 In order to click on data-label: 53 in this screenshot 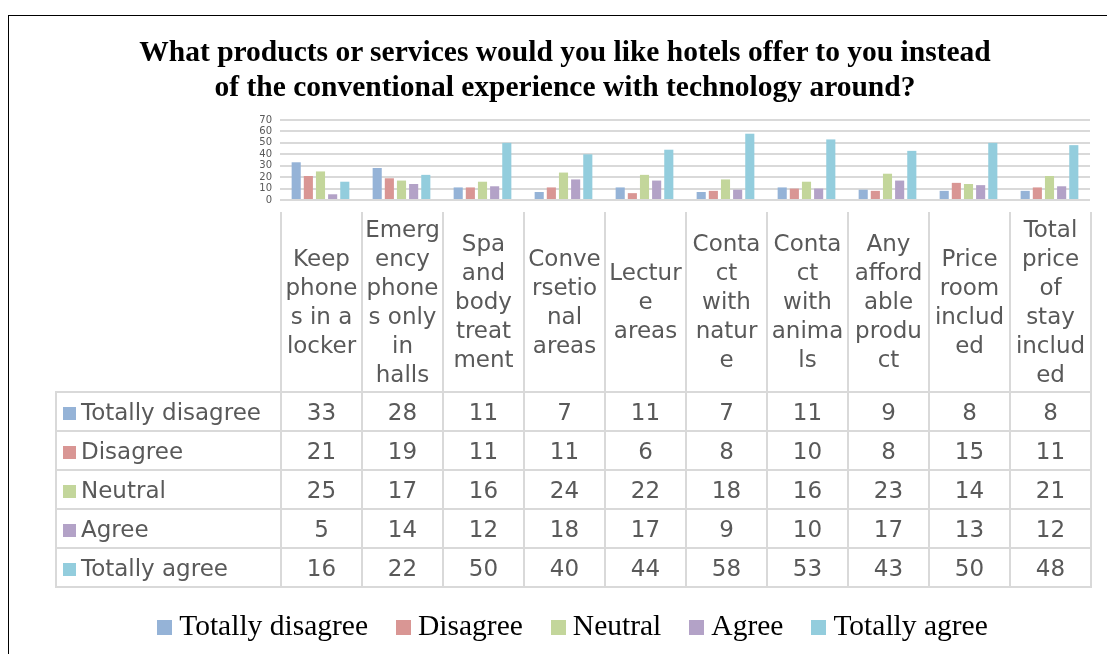, I will do `click(807, 567)`.